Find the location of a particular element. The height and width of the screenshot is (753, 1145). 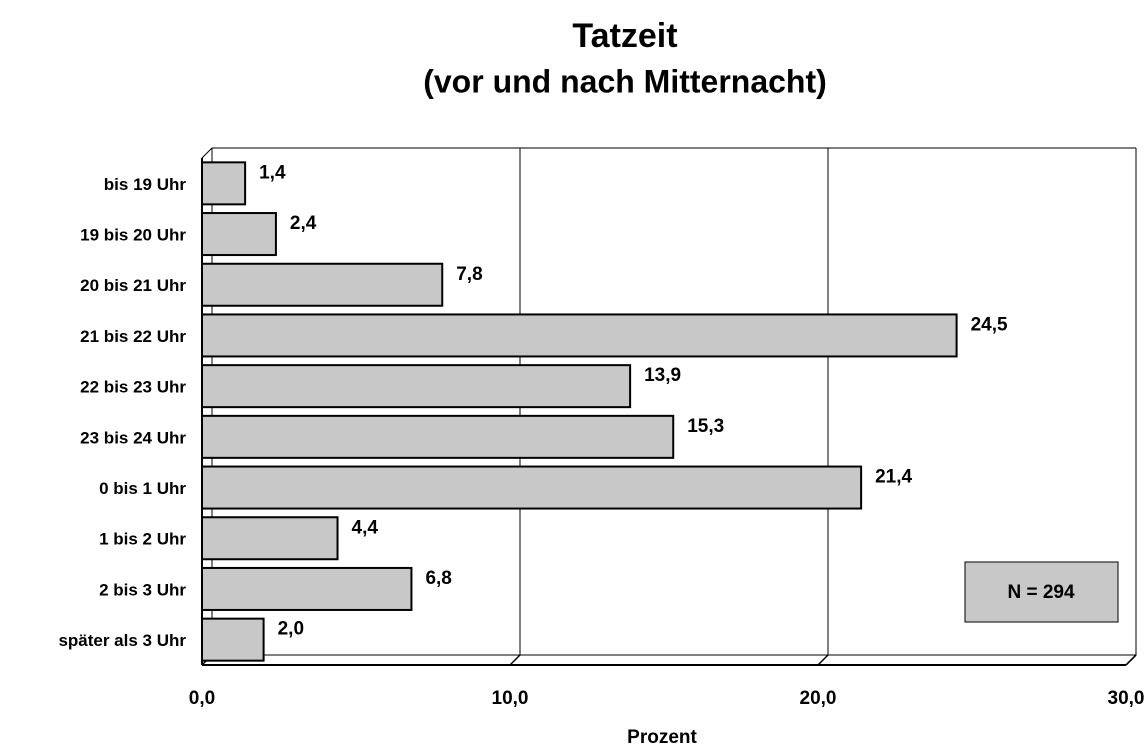

annotation: N = 294 is located at coordinates (1041, 592).